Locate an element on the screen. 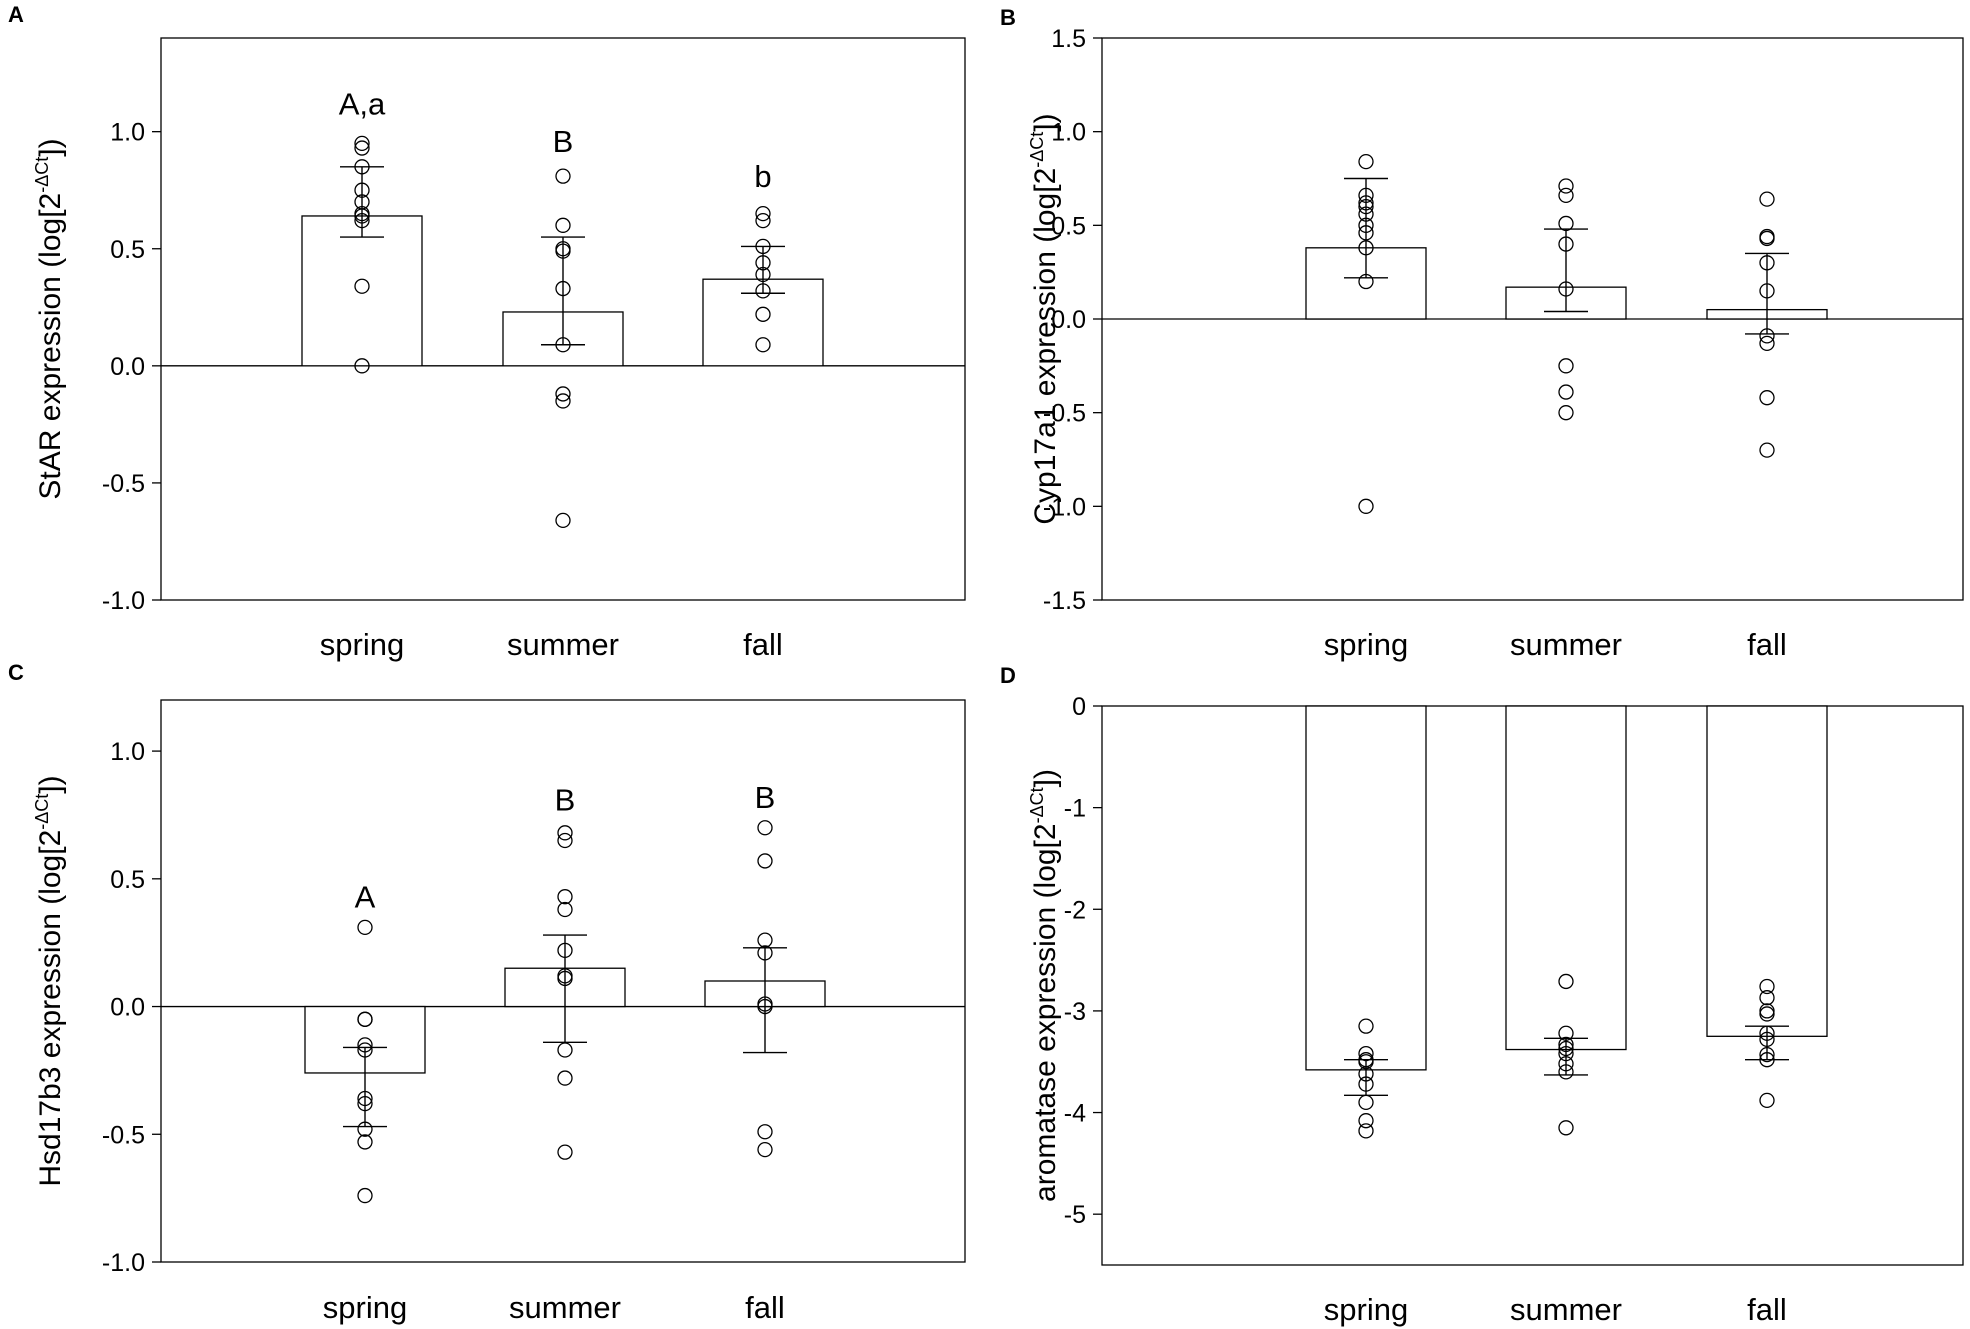 The height and width of the screenshot is (1329, 1970). y-axis-label: StAR expression (log[2-ΔCt]) is located at coordinates (49, 318).